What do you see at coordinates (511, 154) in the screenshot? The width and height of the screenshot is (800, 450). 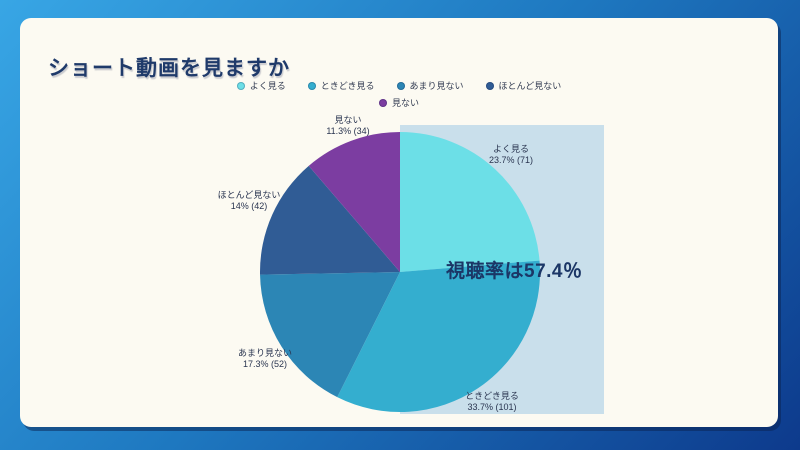 I see `slice-label-0: よく見る 23.7% (71)` at bounding box center [511, 154].